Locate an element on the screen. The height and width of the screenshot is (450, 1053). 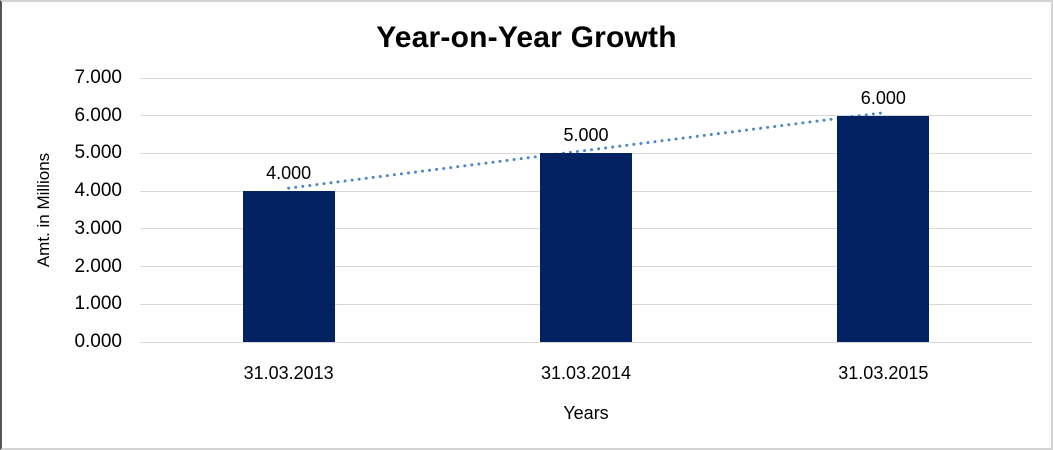
y-tick-label: 0.000 is located at coordinates (98, 341).